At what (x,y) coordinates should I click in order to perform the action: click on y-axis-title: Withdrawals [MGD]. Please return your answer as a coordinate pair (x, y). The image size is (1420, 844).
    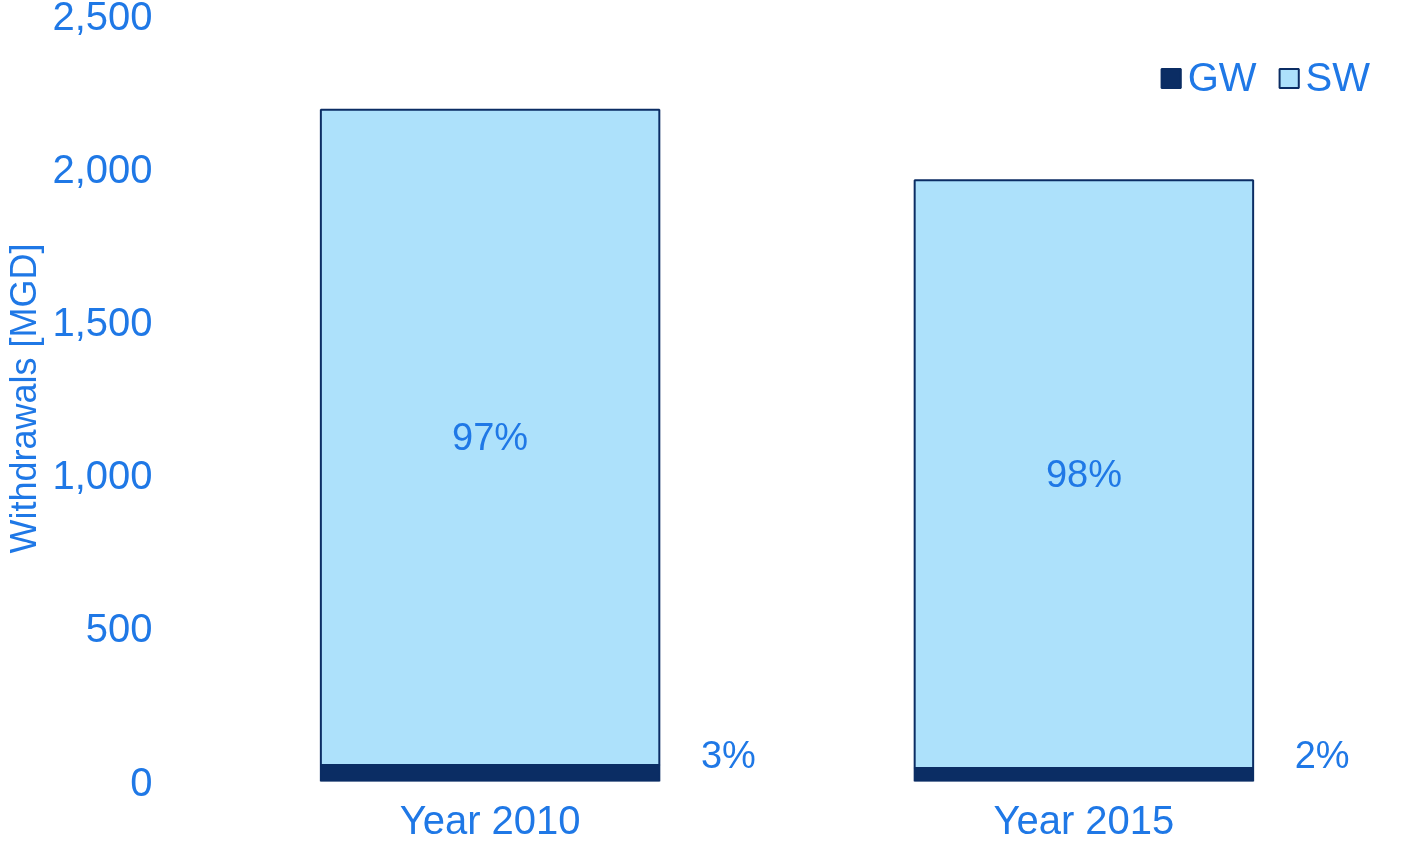
    Looking at the image, I should click on (24, 398).